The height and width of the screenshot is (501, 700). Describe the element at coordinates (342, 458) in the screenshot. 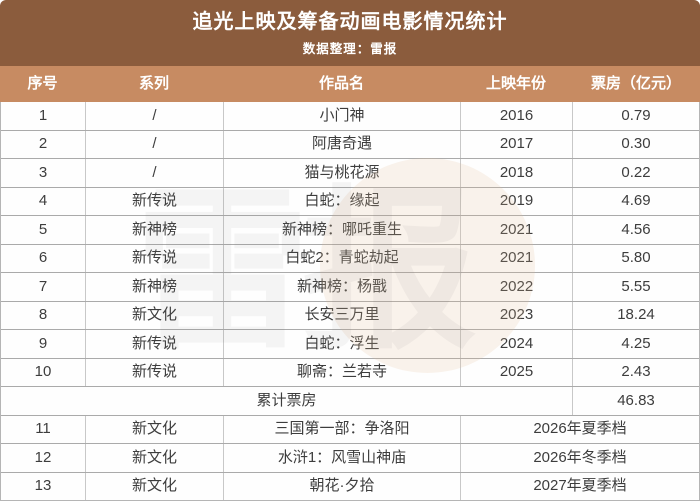

I see `cell-work-title: 水浒1：风雪山神庙` at that location.